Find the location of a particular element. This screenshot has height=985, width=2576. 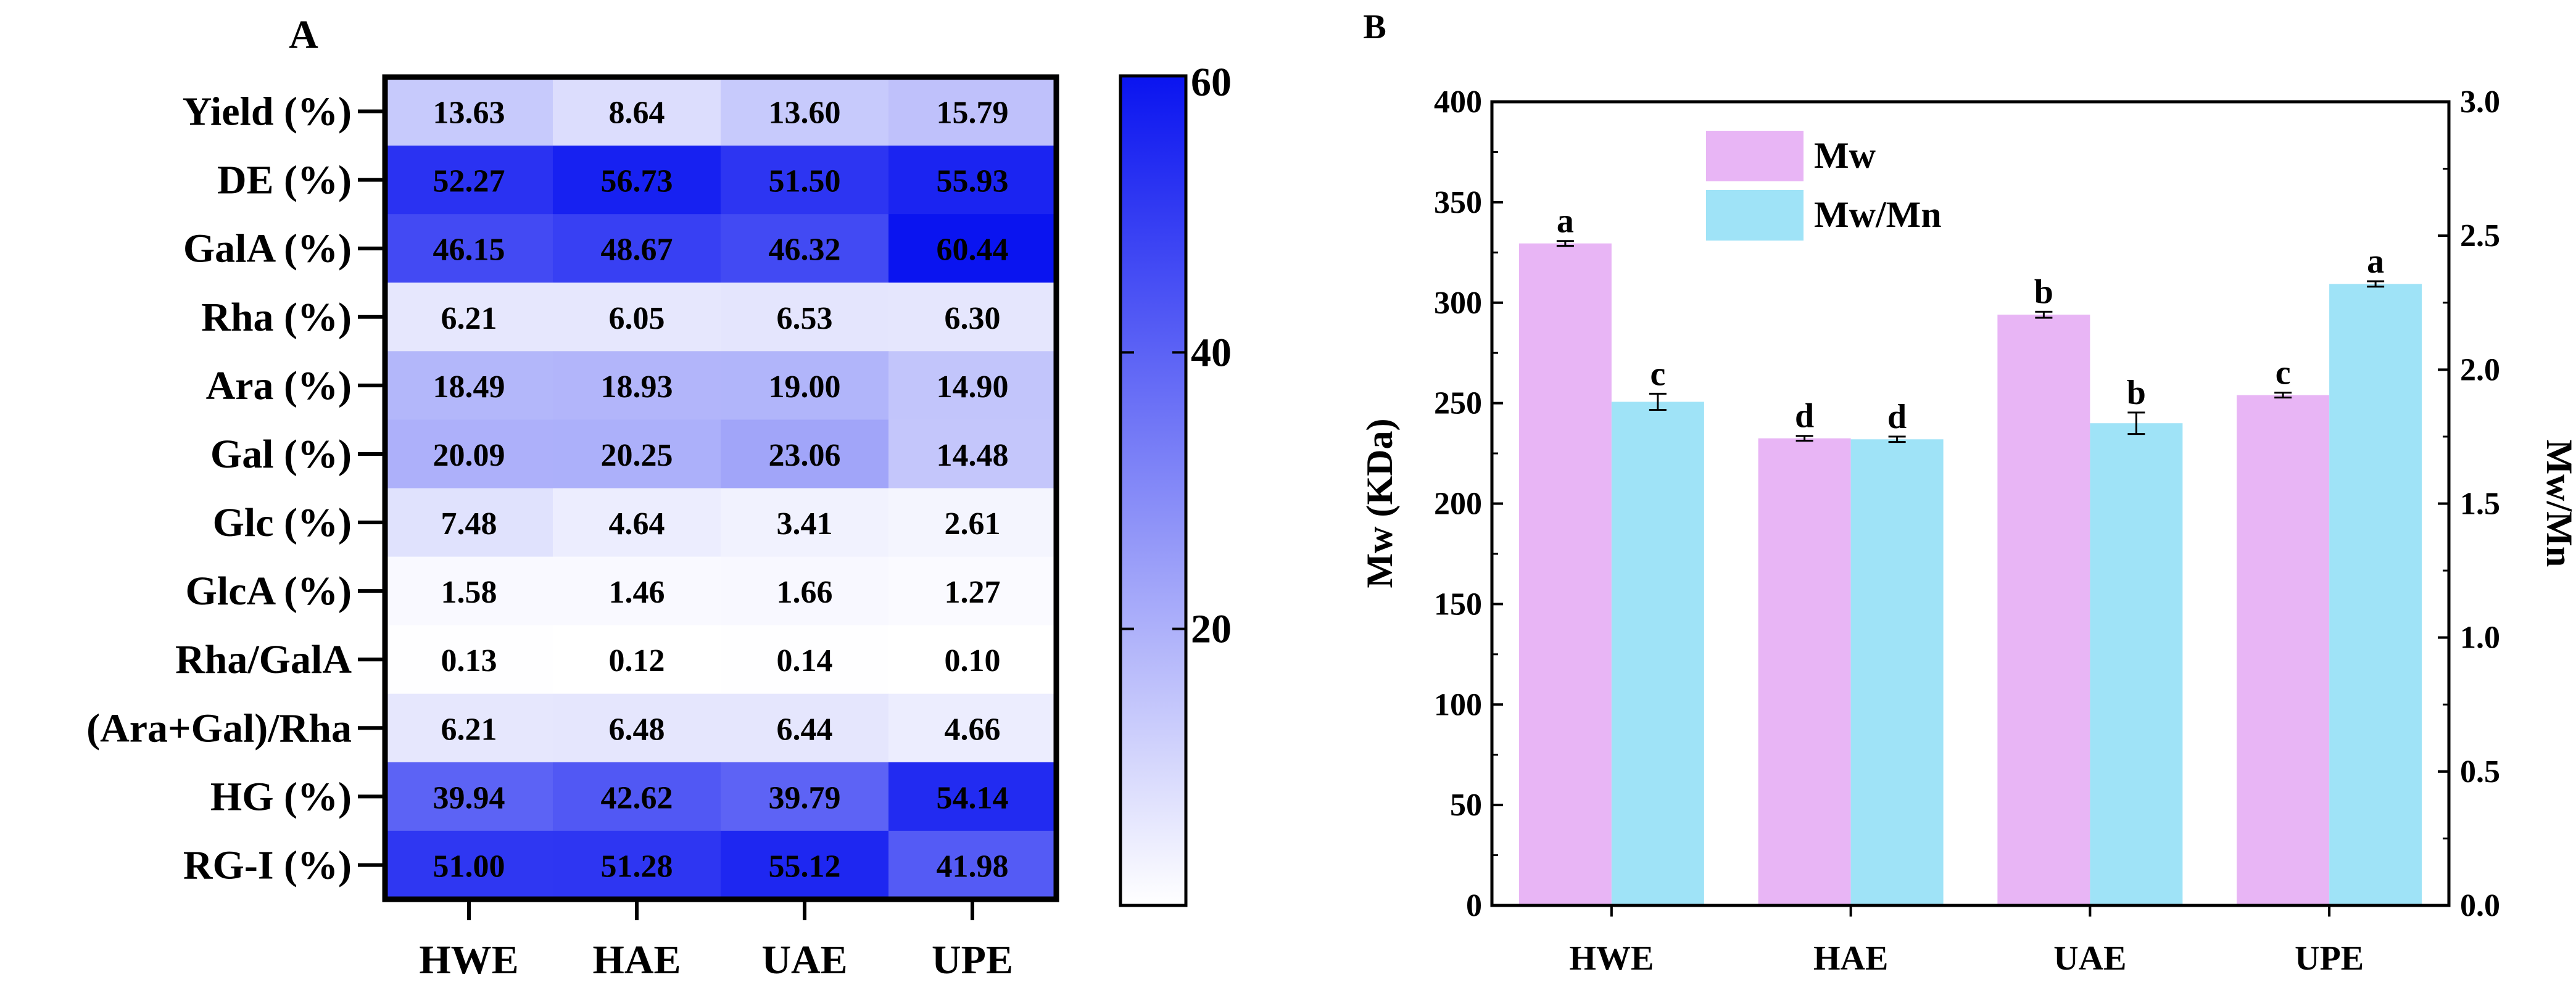

heatmap-cell-value: 7.48 is located at coordinates (469, 524).